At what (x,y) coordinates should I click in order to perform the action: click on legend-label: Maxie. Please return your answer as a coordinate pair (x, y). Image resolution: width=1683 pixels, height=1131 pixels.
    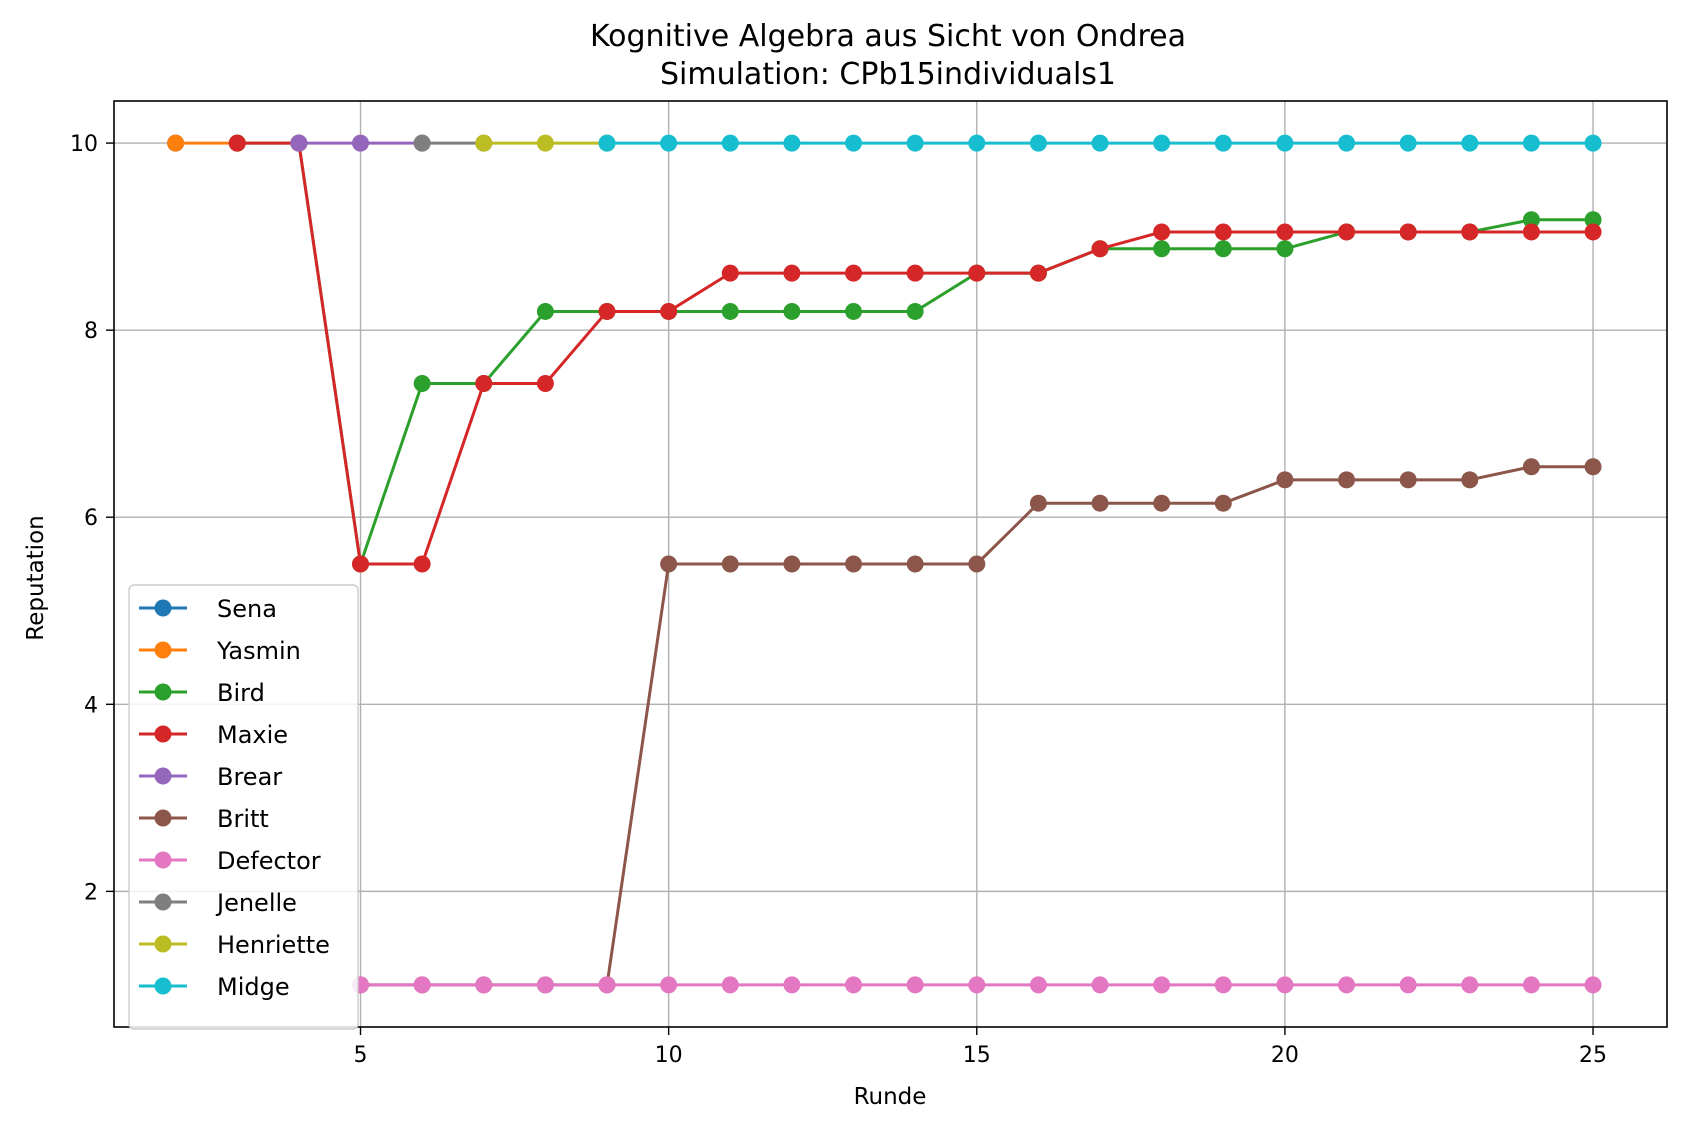
    Looking at the image, I should click on (252, 735).